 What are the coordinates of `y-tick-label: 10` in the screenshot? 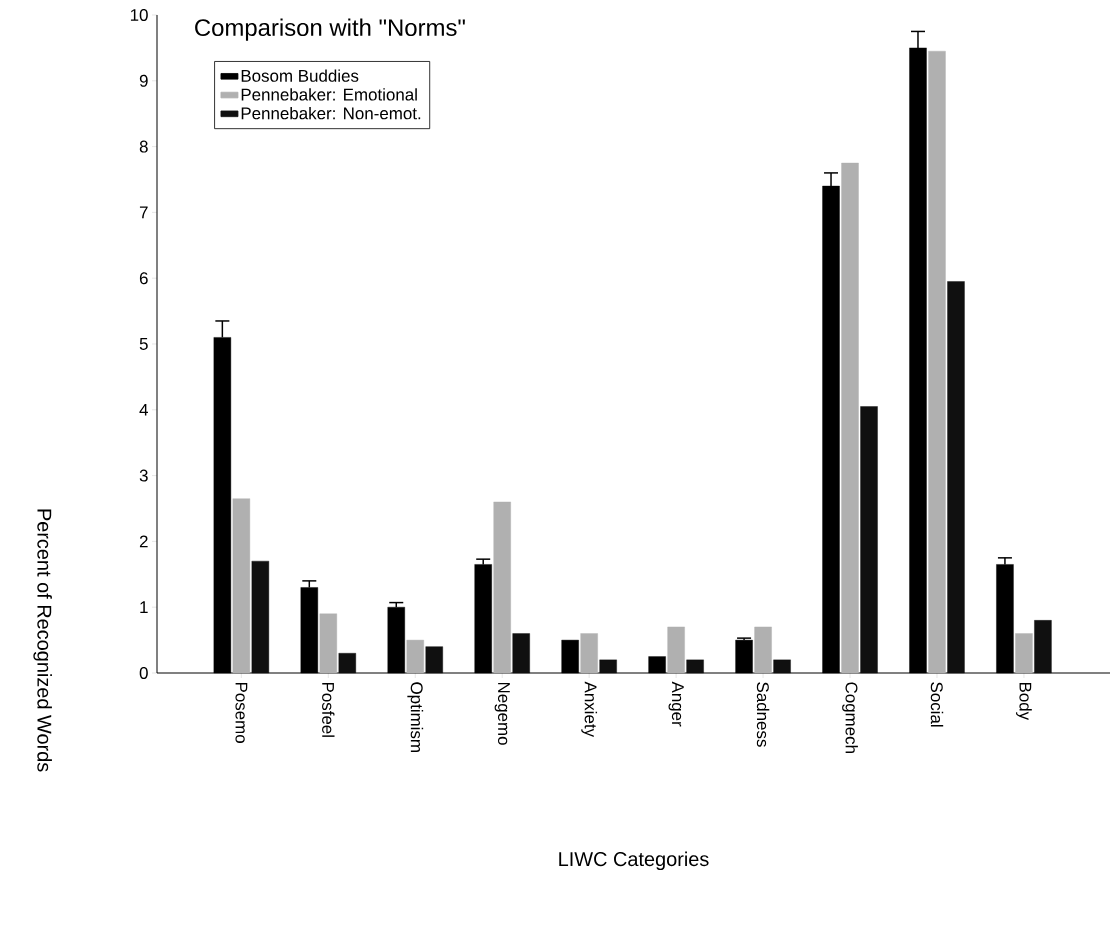 It's located at (139, 14).